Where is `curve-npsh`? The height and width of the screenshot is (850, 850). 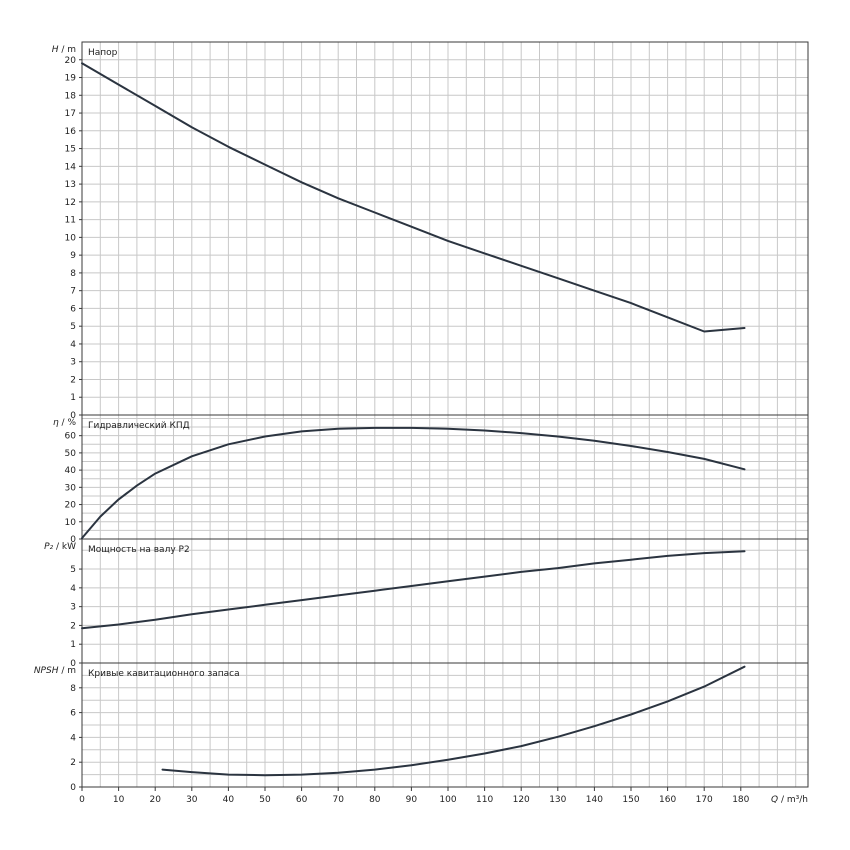 curve-npsh is located at coordinates (453, 721).